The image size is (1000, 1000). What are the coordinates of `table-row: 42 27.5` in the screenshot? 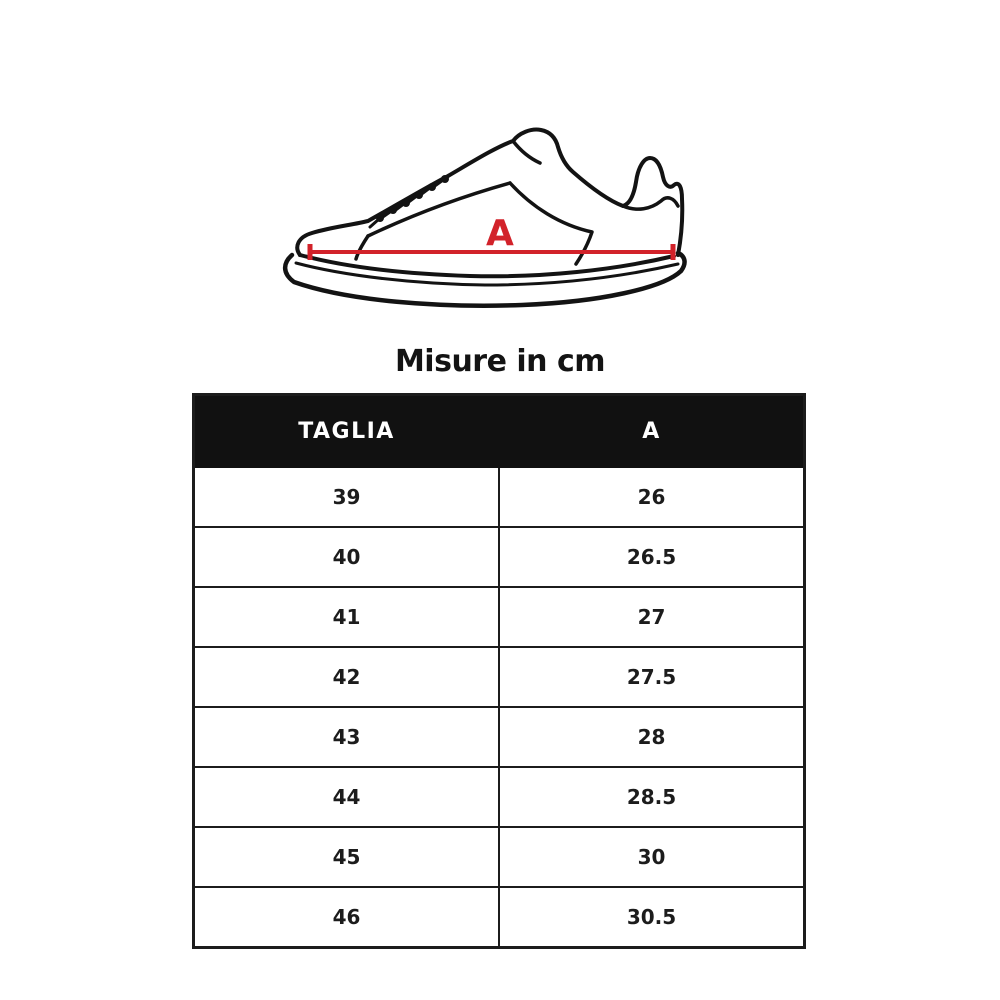 It's located at (499, 677).